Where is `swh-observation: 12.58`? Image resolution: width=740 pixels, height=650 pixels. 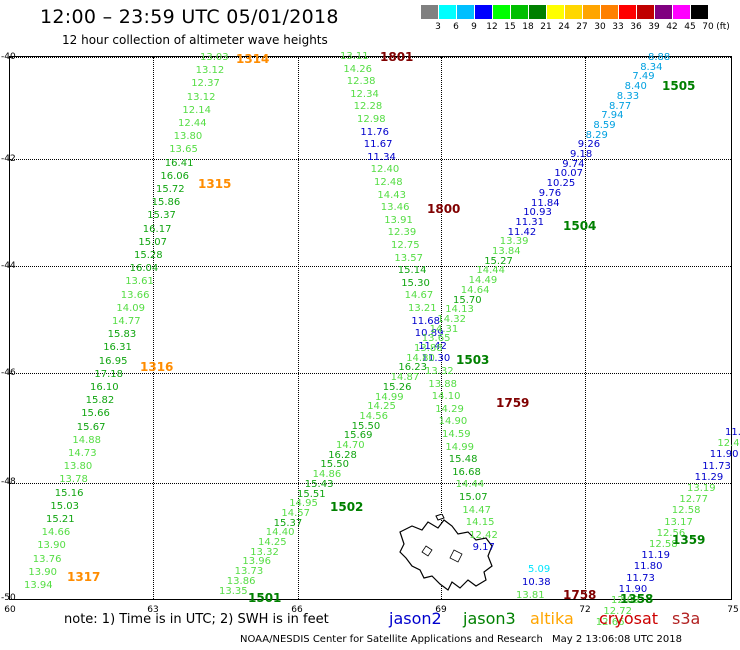 swh-observation: 12.58 is located at coordinates (686, 511).